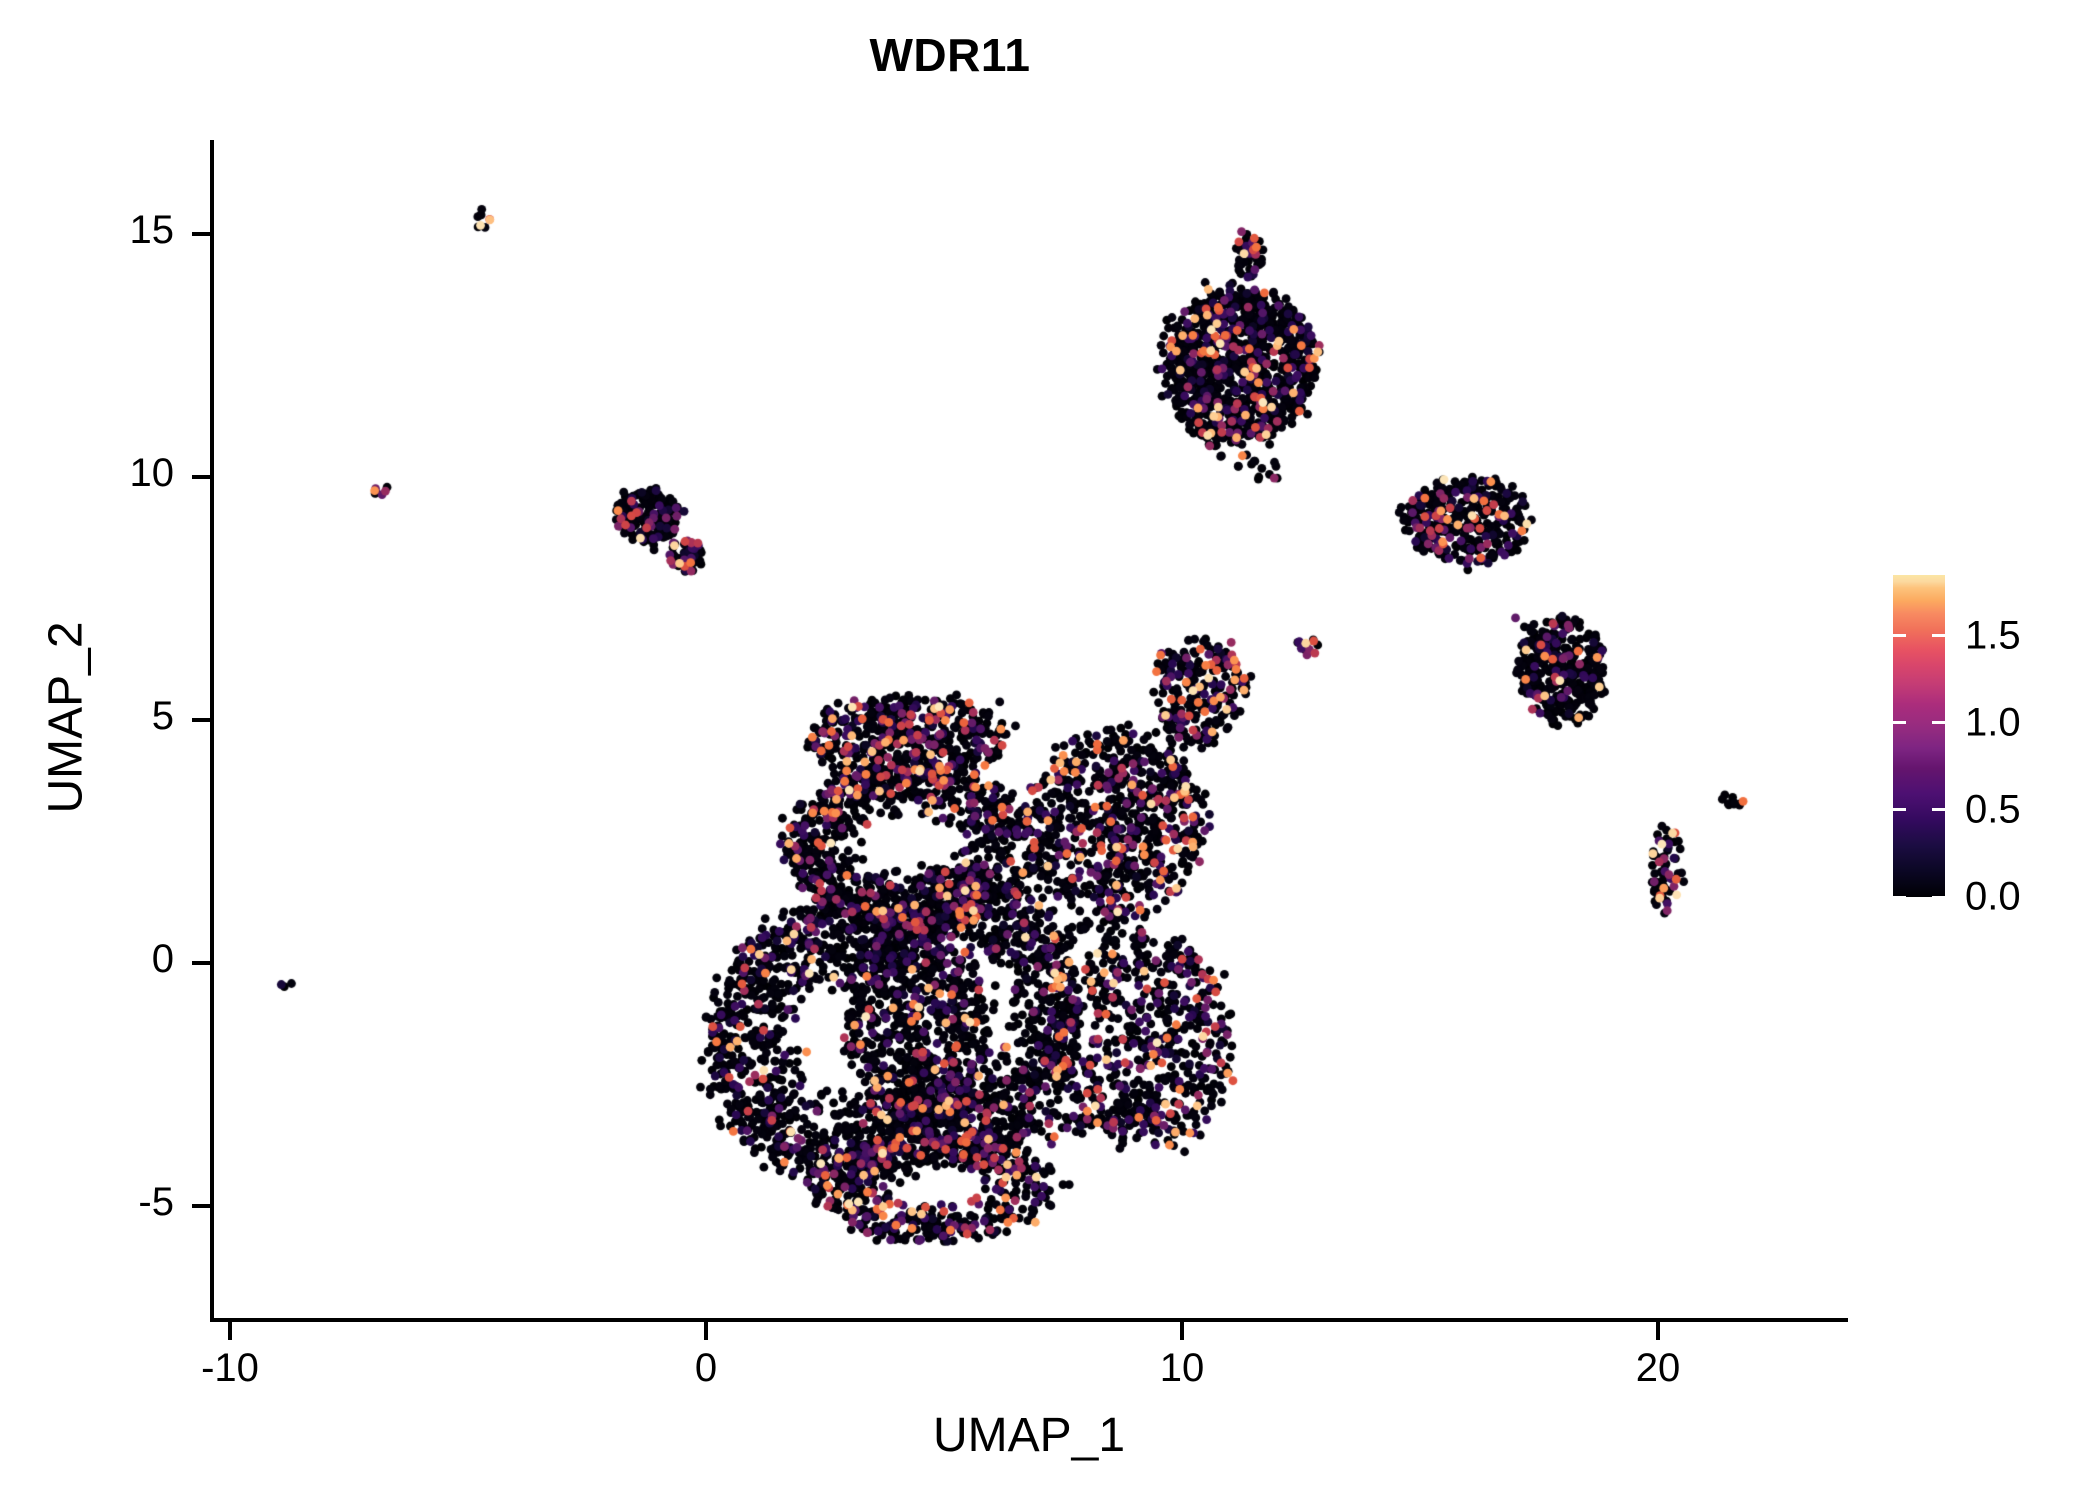 The height and width of the screenshot is (1500, 2100). Describe the element at coordinates (1919, 736) in the screenshot. I see `colorbar-gradient` at that location.